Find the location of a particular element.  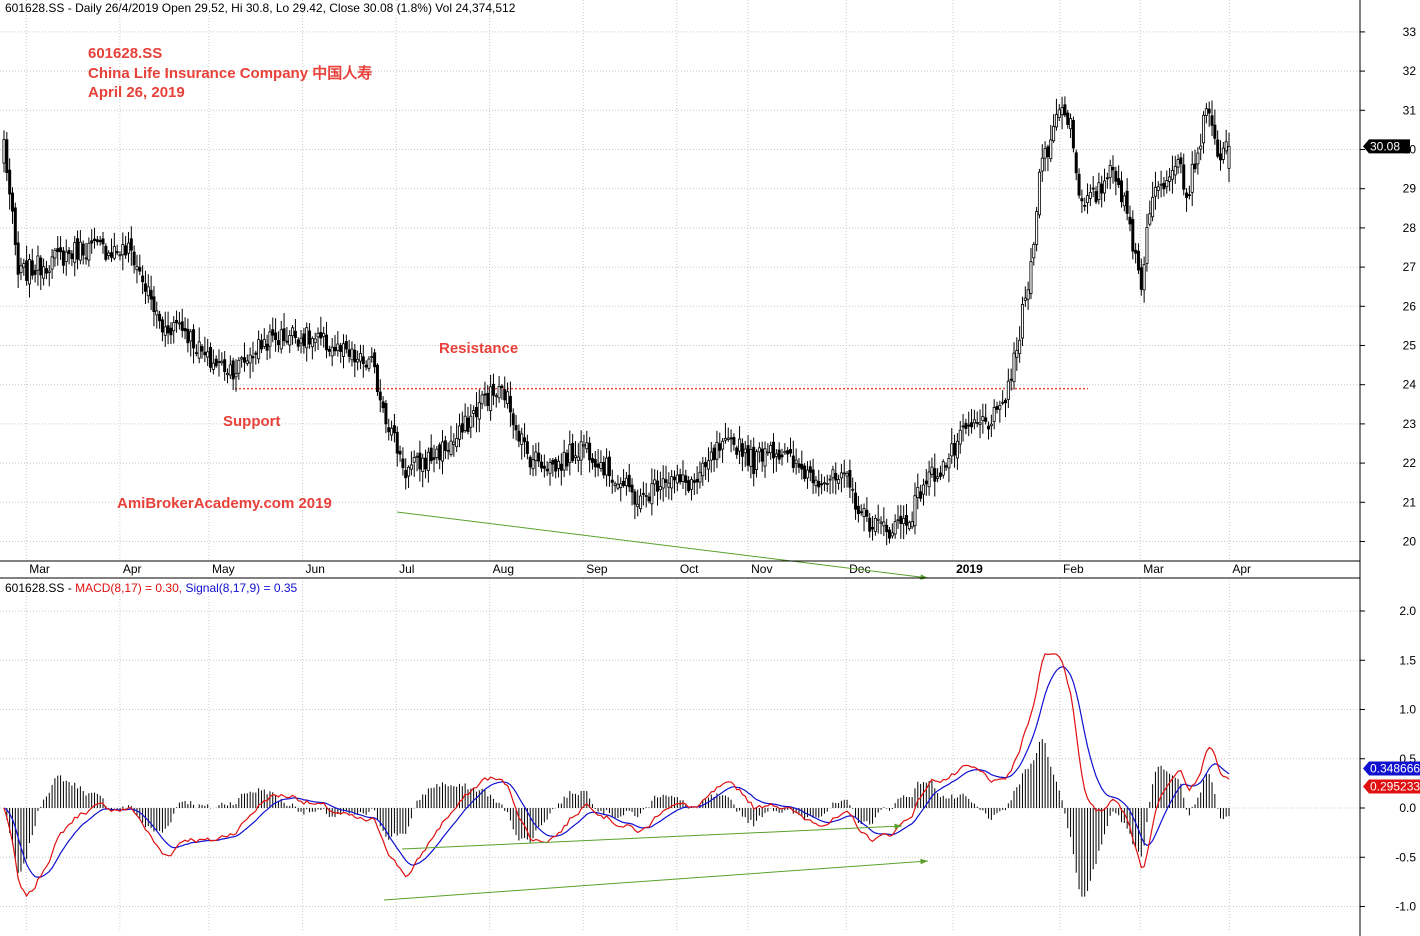

x-tick-label: Jun is located at coordinates (315, 569).